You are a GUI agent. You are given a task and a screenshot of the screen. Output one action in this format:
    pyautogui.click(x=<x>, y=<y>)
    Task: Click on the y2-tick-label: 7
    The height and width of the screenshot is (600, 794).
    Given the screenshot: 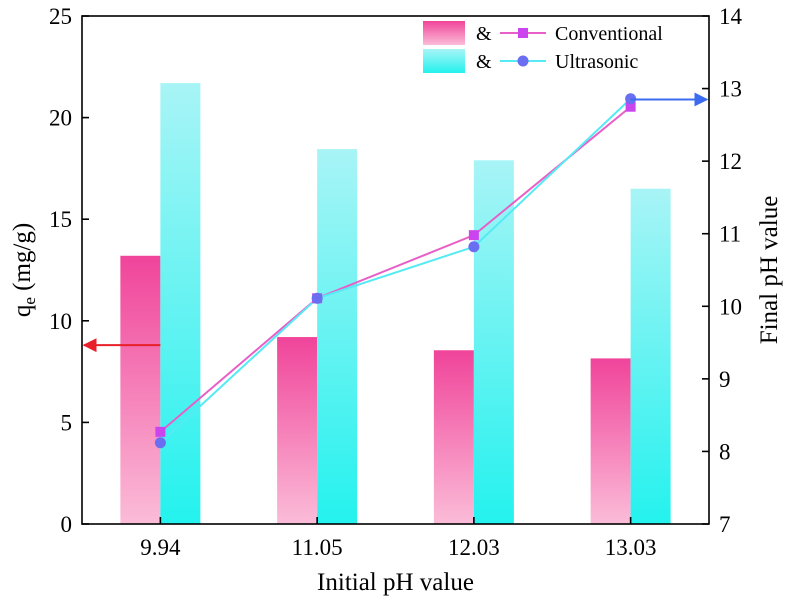 What is the action you would take?
    pyautogui.click(x=725, y=524)
    